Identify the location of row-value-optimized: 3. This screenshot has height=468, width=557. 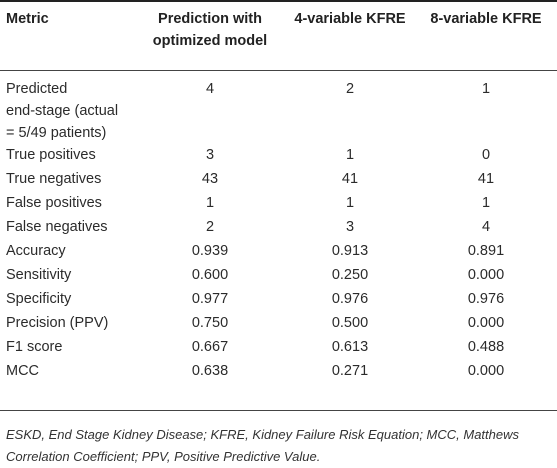
(210, 155).